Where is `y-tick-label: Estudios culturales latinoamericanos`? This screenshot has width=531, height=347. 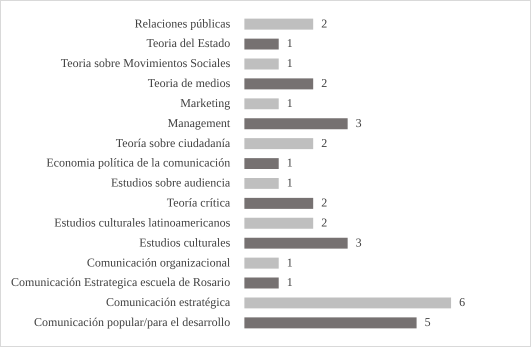
y-tick-label: Estudios culturales latinoamericanos is located at coordinates (142, 222).